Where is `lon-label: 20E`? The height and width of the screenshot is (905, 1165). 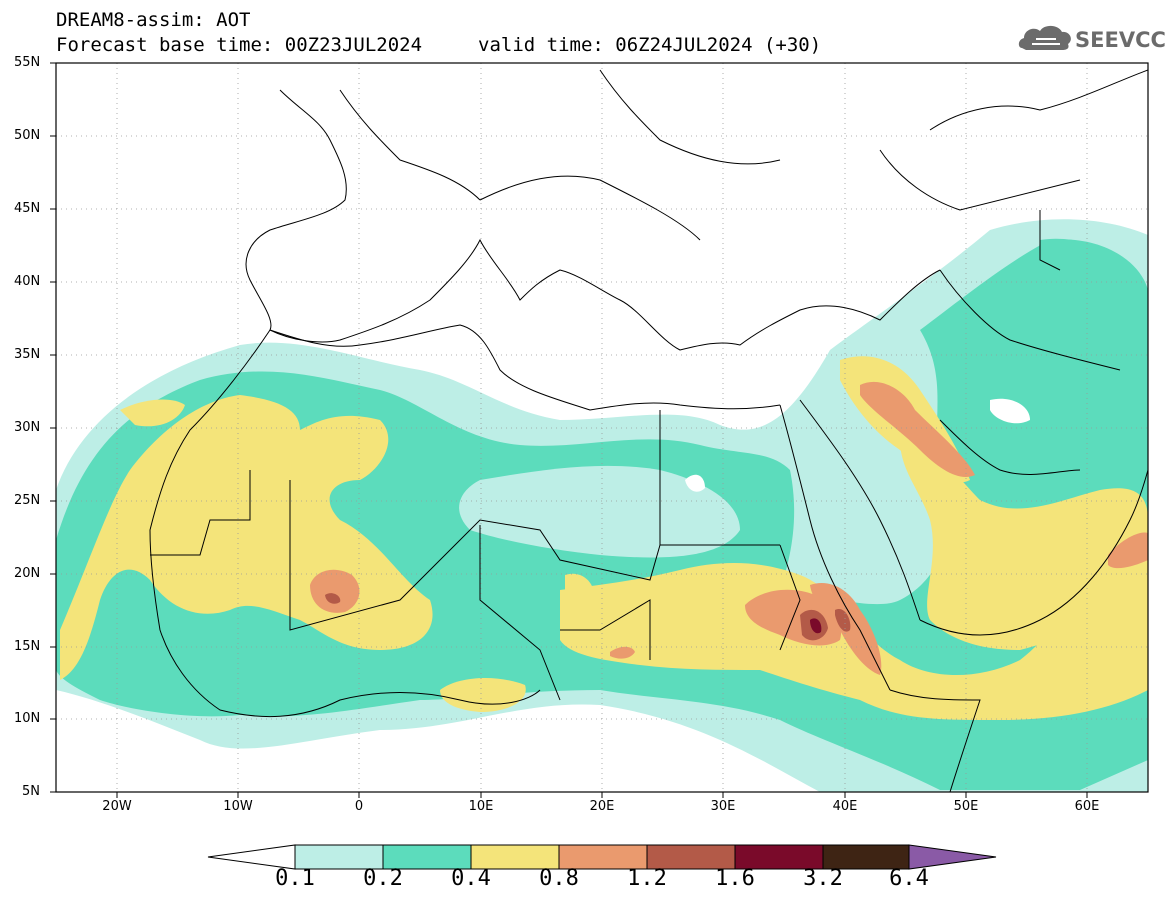
lon-label: 20E is located at coordinates (602, 806).